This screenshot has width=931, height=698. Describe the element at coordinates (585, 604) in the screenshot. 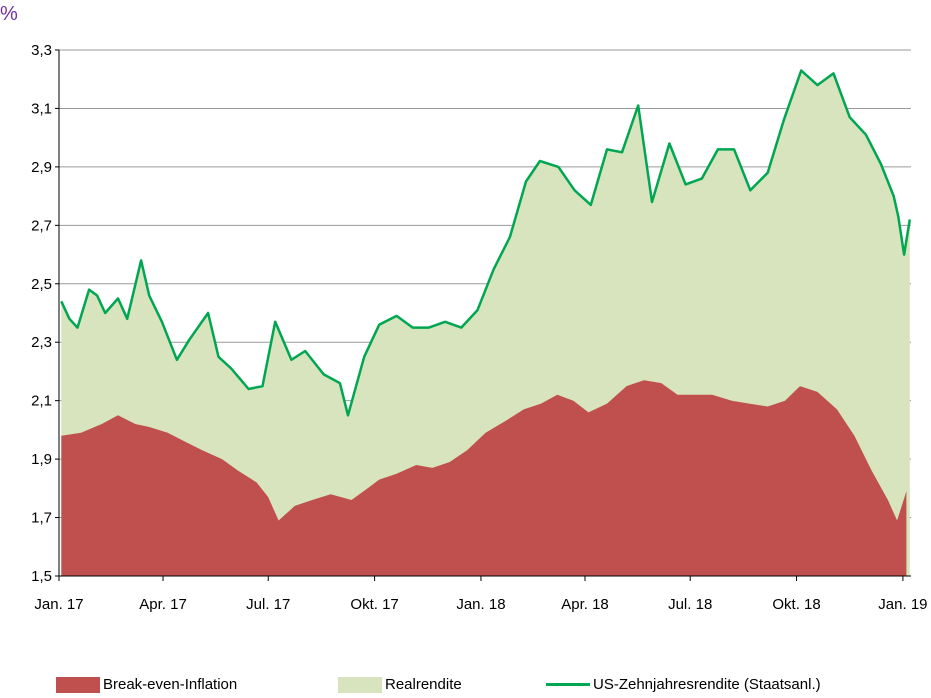

I see `x-tick-label: Apr. 18` at that location.